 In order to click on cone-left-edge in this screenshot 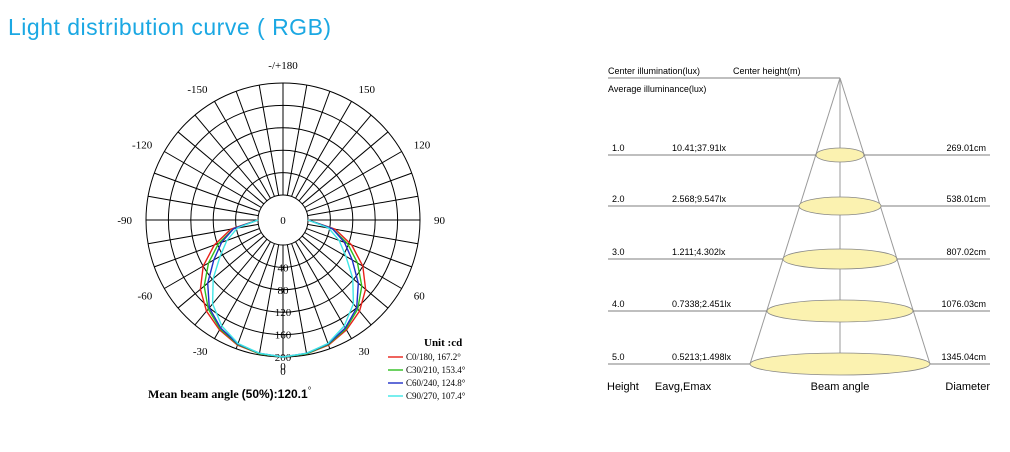, I will do `click(795, 221)`.